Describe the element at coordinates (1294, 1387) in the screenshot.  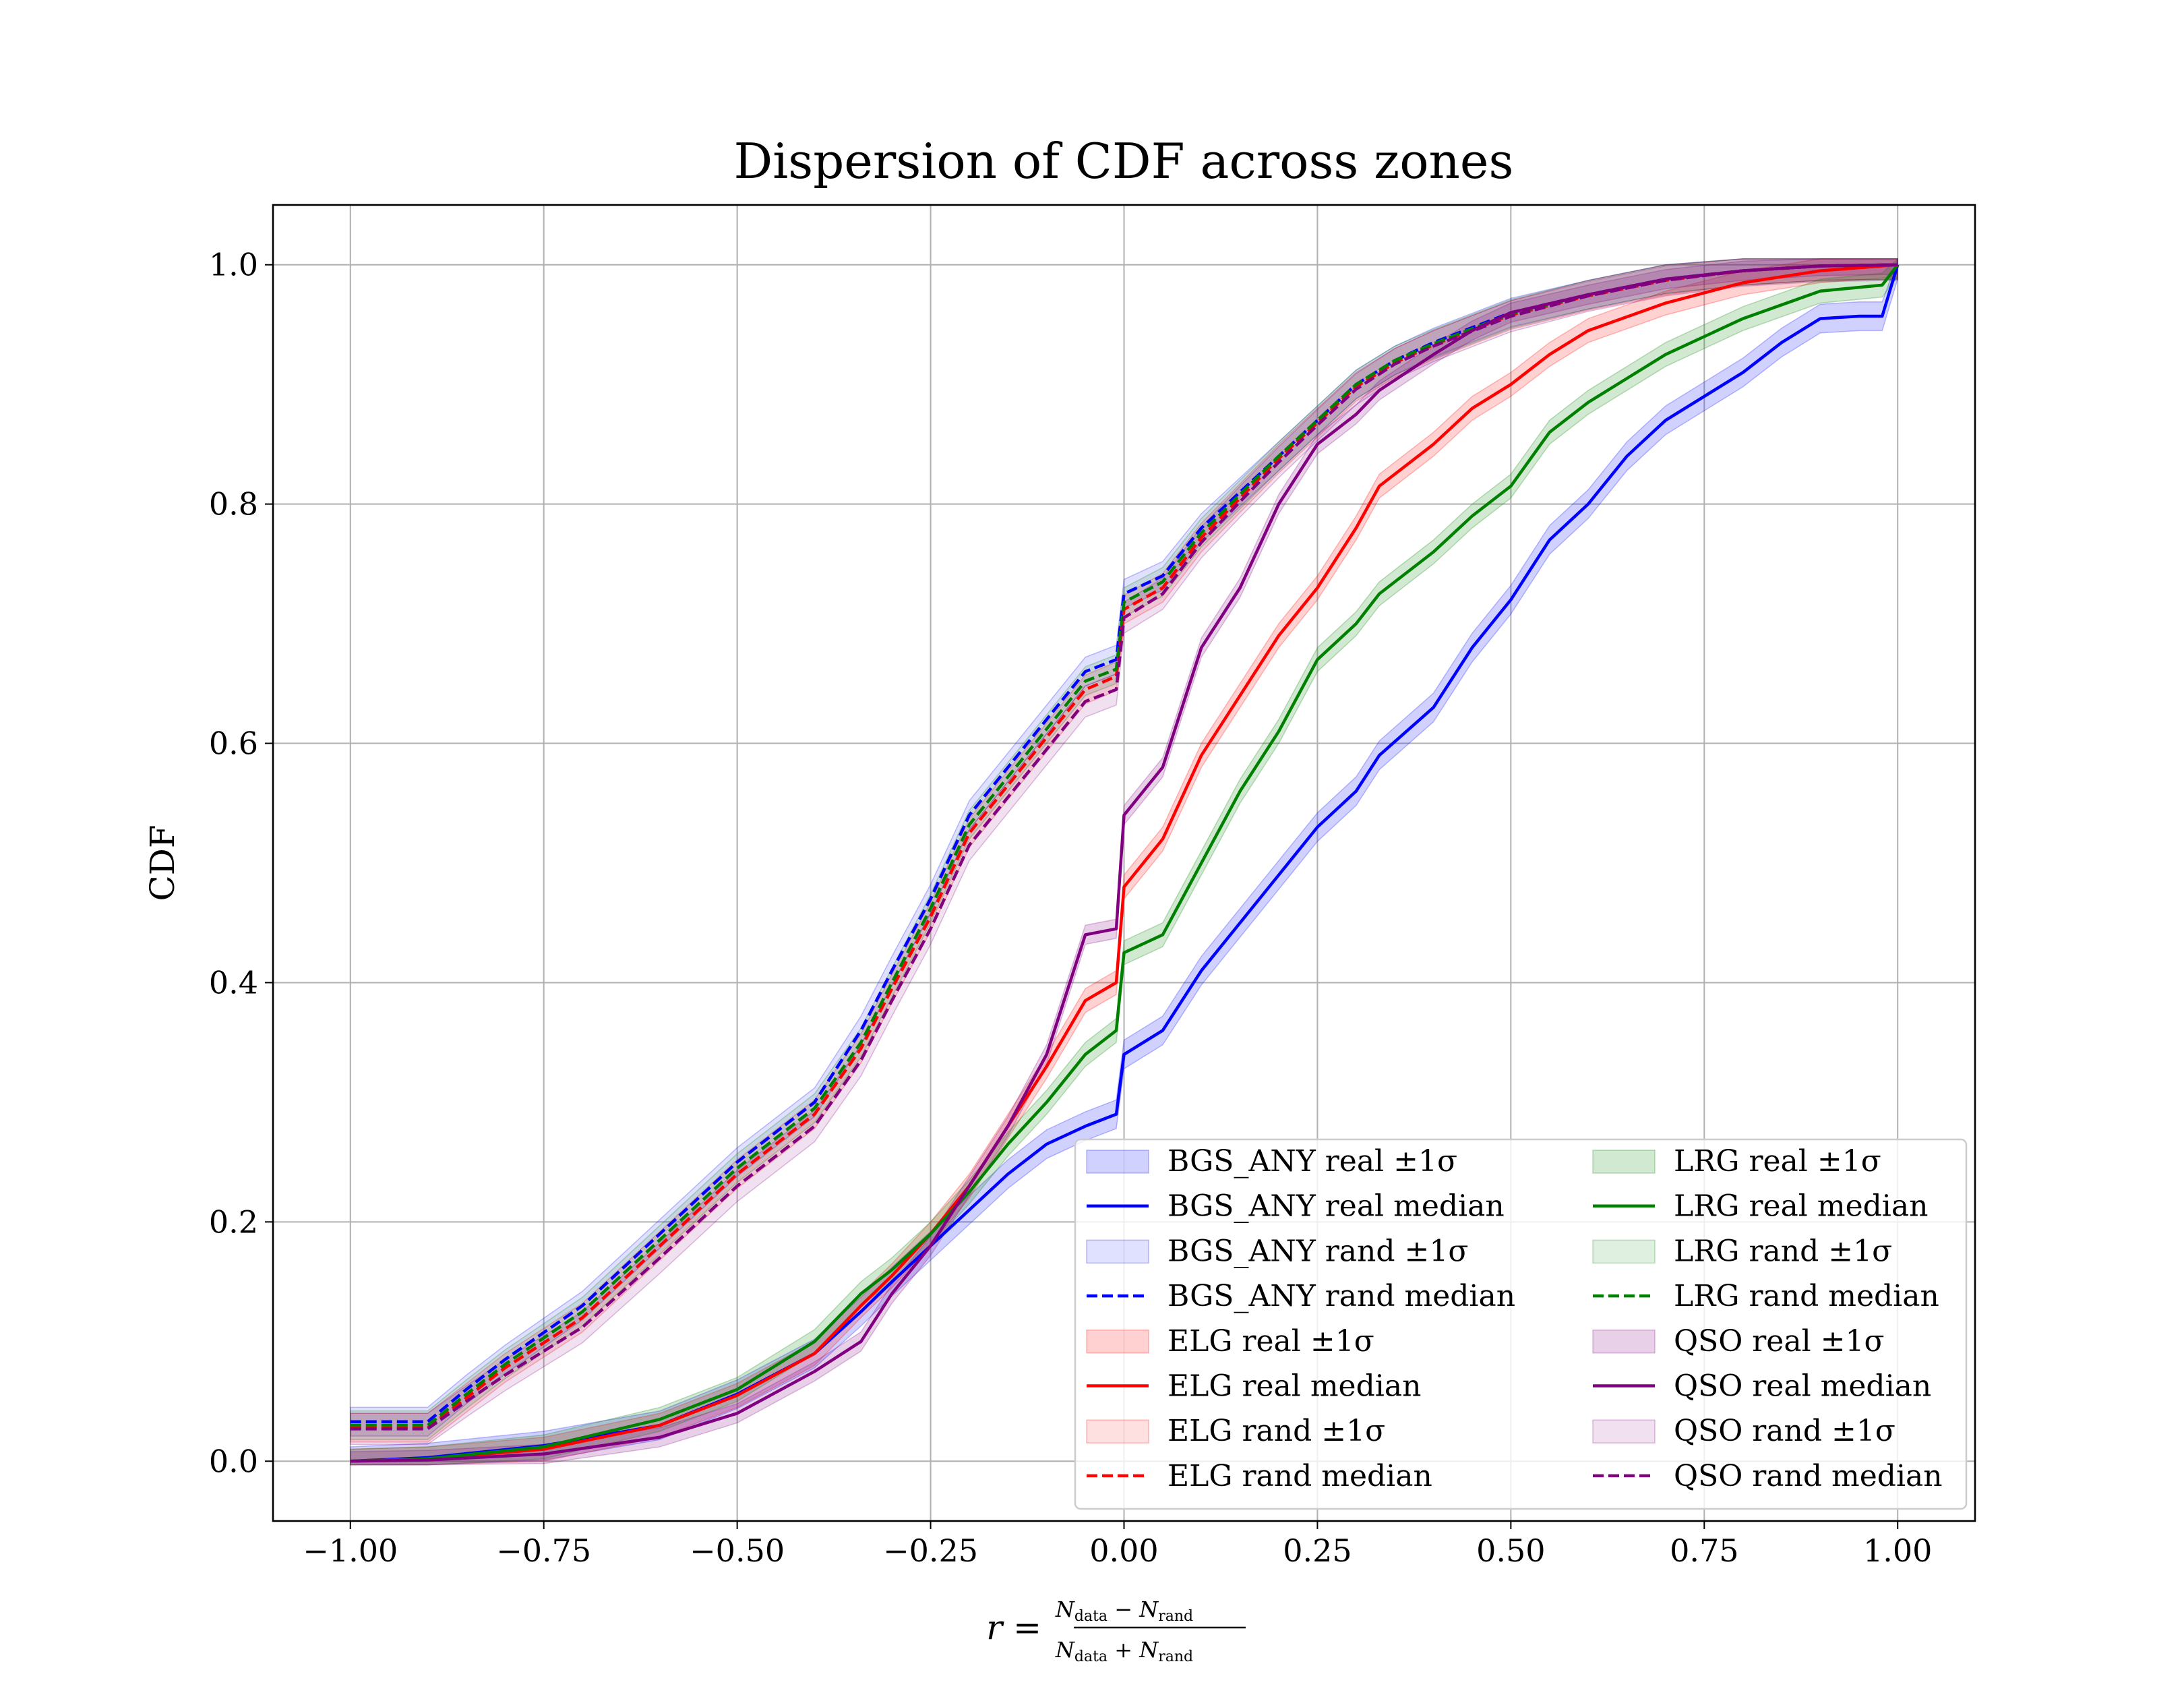
I see `legend-label: ELG real median` at that location.